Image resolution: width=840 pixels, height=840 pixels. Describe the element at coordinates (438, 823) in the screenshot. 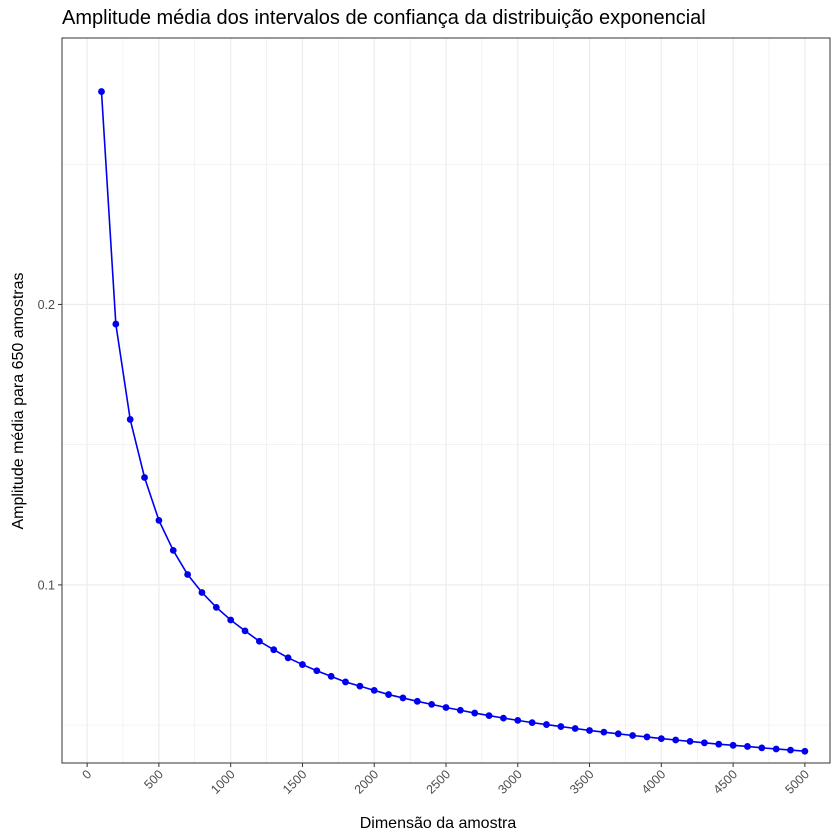

I see `x-axis-title: Dimensão da amostra` at that location.